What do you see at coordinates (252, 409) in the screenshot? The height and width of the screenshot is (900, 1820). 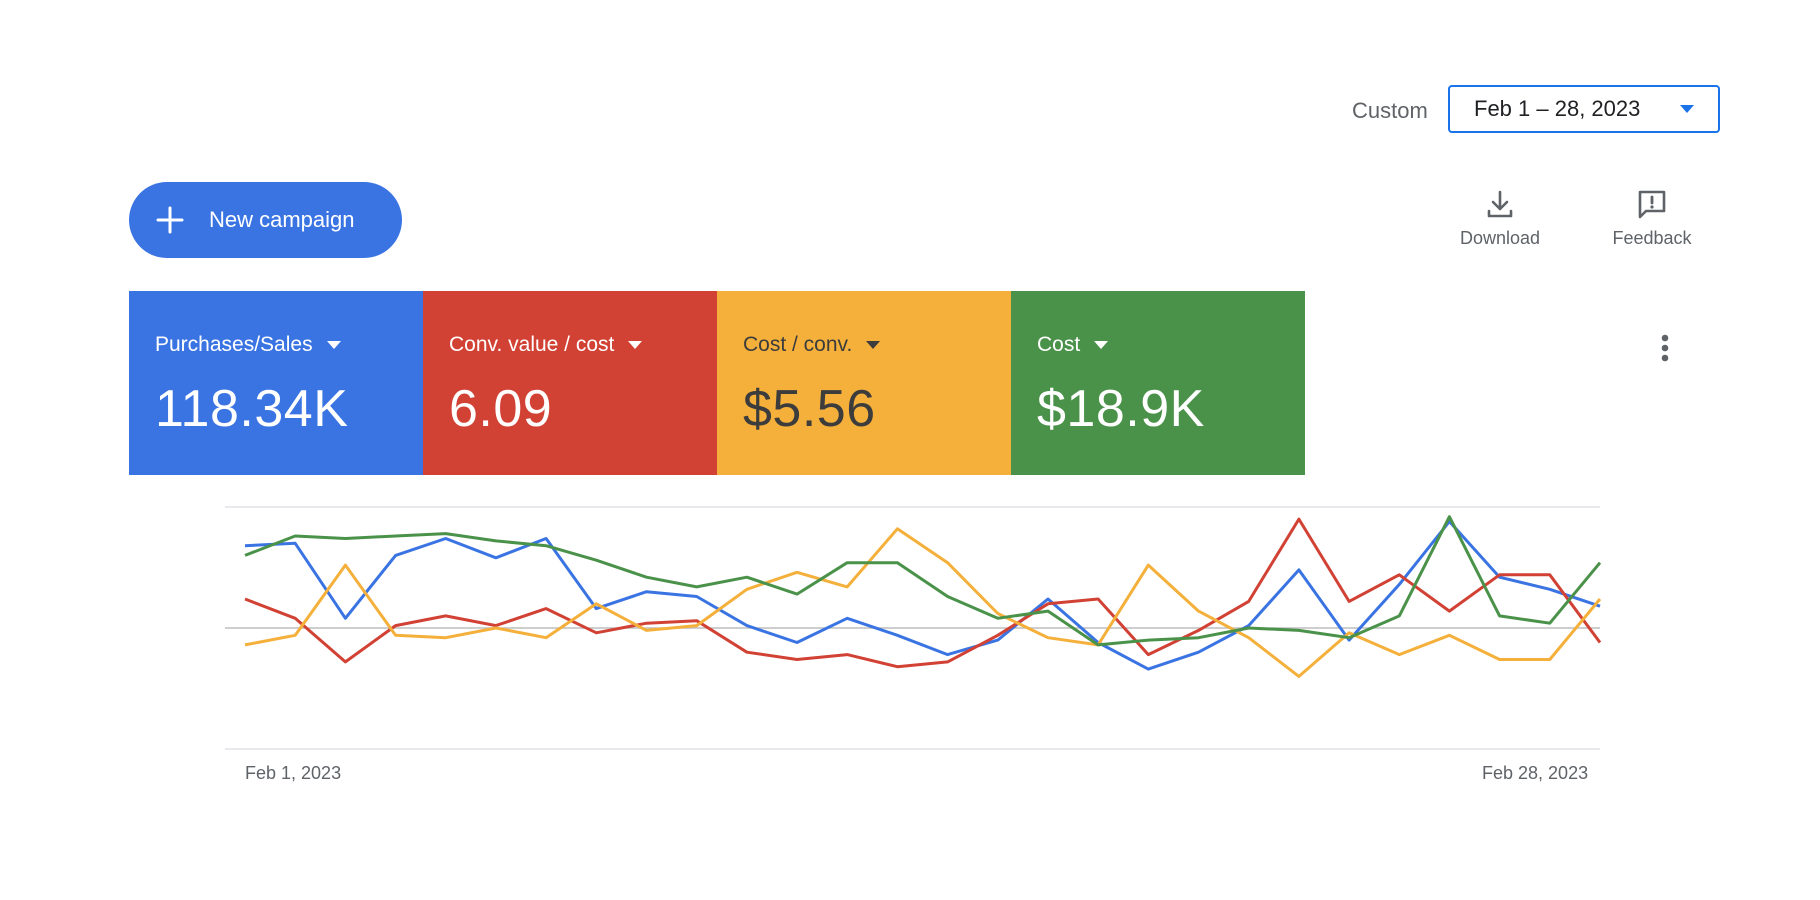 I see `metric-value: 118.34K` at bounding box center [252, 409].